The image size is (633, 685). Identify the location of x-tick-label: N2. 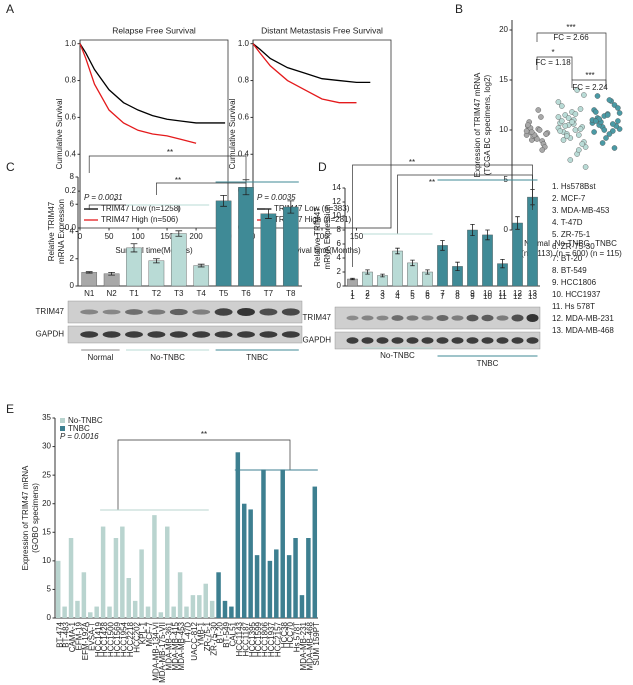
(111, 293).